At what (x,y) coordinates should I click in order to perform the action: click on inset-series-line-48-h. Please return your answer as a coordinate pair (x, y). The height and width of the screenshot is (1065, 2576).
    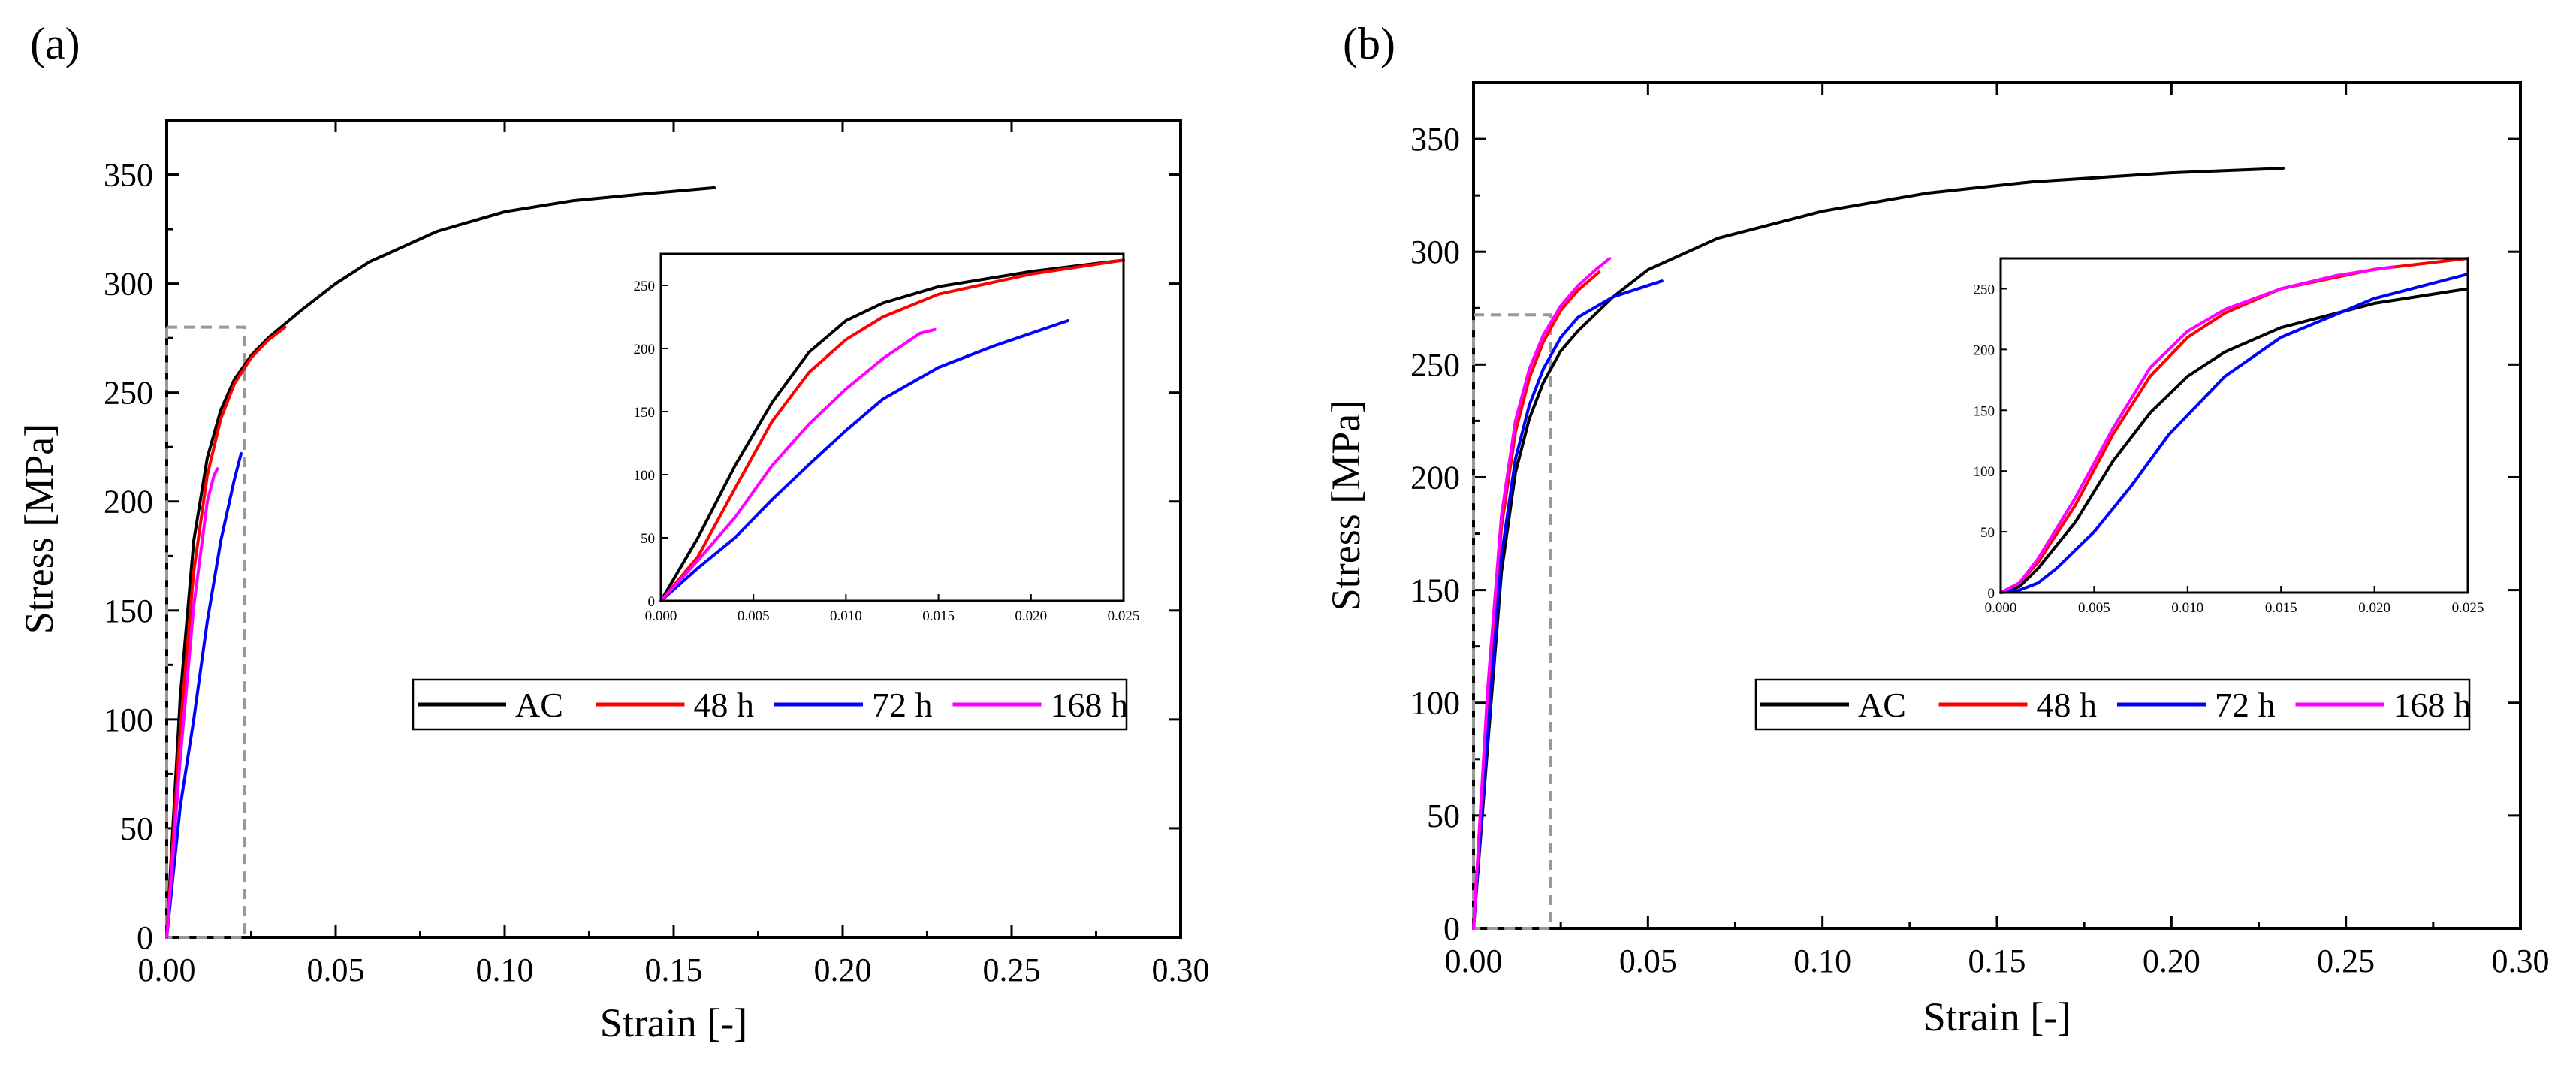
    Looking at the image, I should click on (892, 430).